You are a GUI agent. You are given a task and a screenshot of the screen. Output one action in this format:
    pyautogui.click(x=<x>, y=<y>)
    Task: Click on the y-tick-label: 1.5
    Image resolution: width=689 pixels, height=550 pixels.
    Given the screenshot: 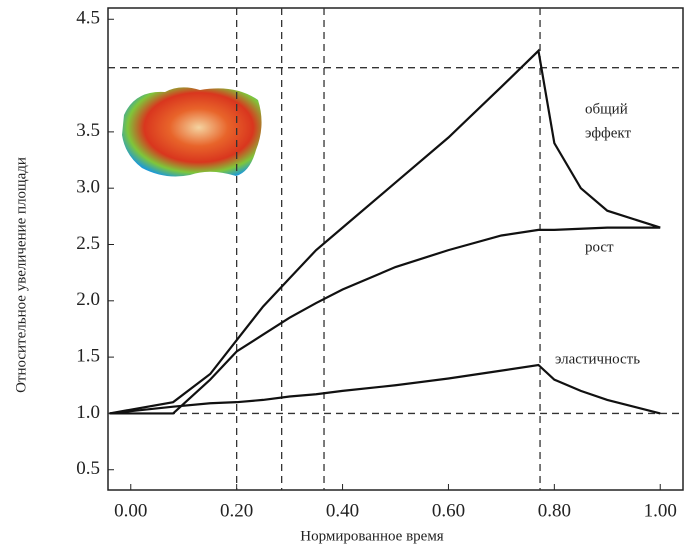 What is the action you would take?
    pyautogui.click(x=88, y=355)
    